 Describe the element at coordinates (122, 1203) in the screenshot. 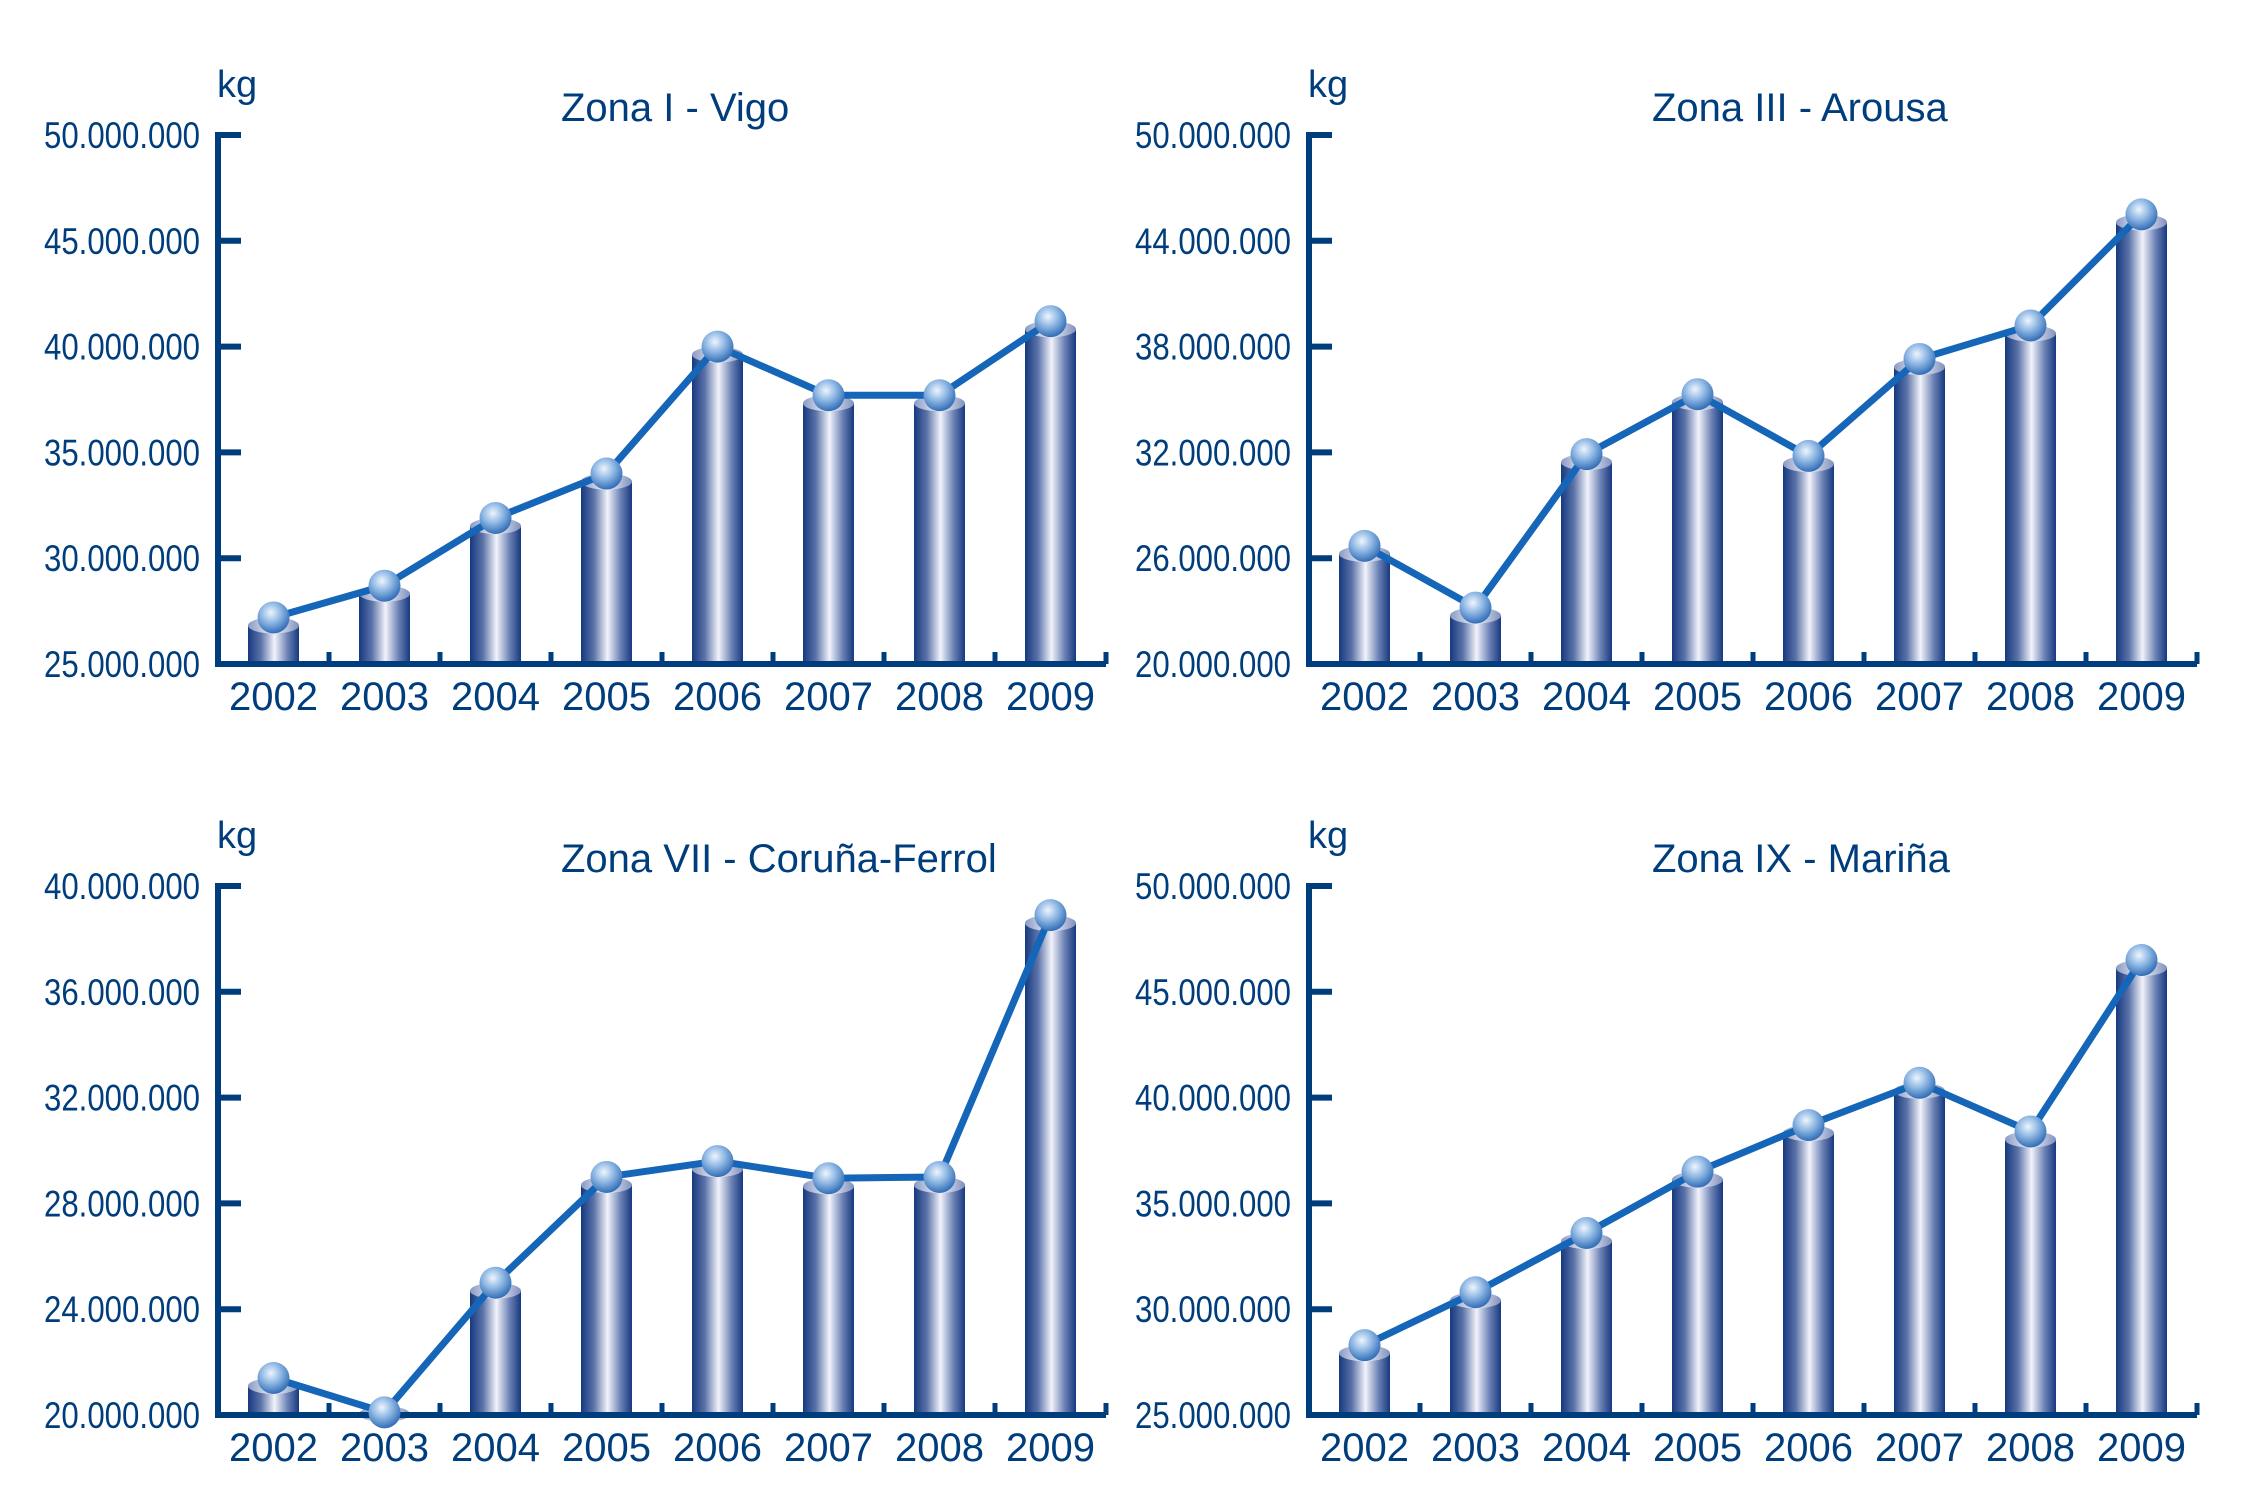

I see `y-tick-label: 28.000.000` at that location.